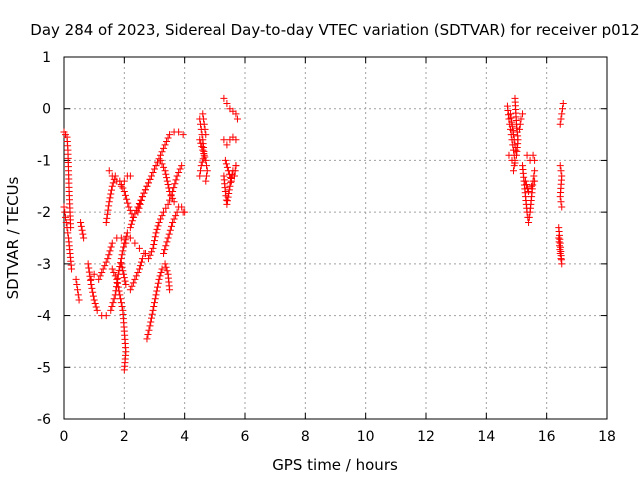  Describe the element at coordinates (13, 237) in the screenshot. I see `y-axis-label: SDTVAR / TECUs` at that location.